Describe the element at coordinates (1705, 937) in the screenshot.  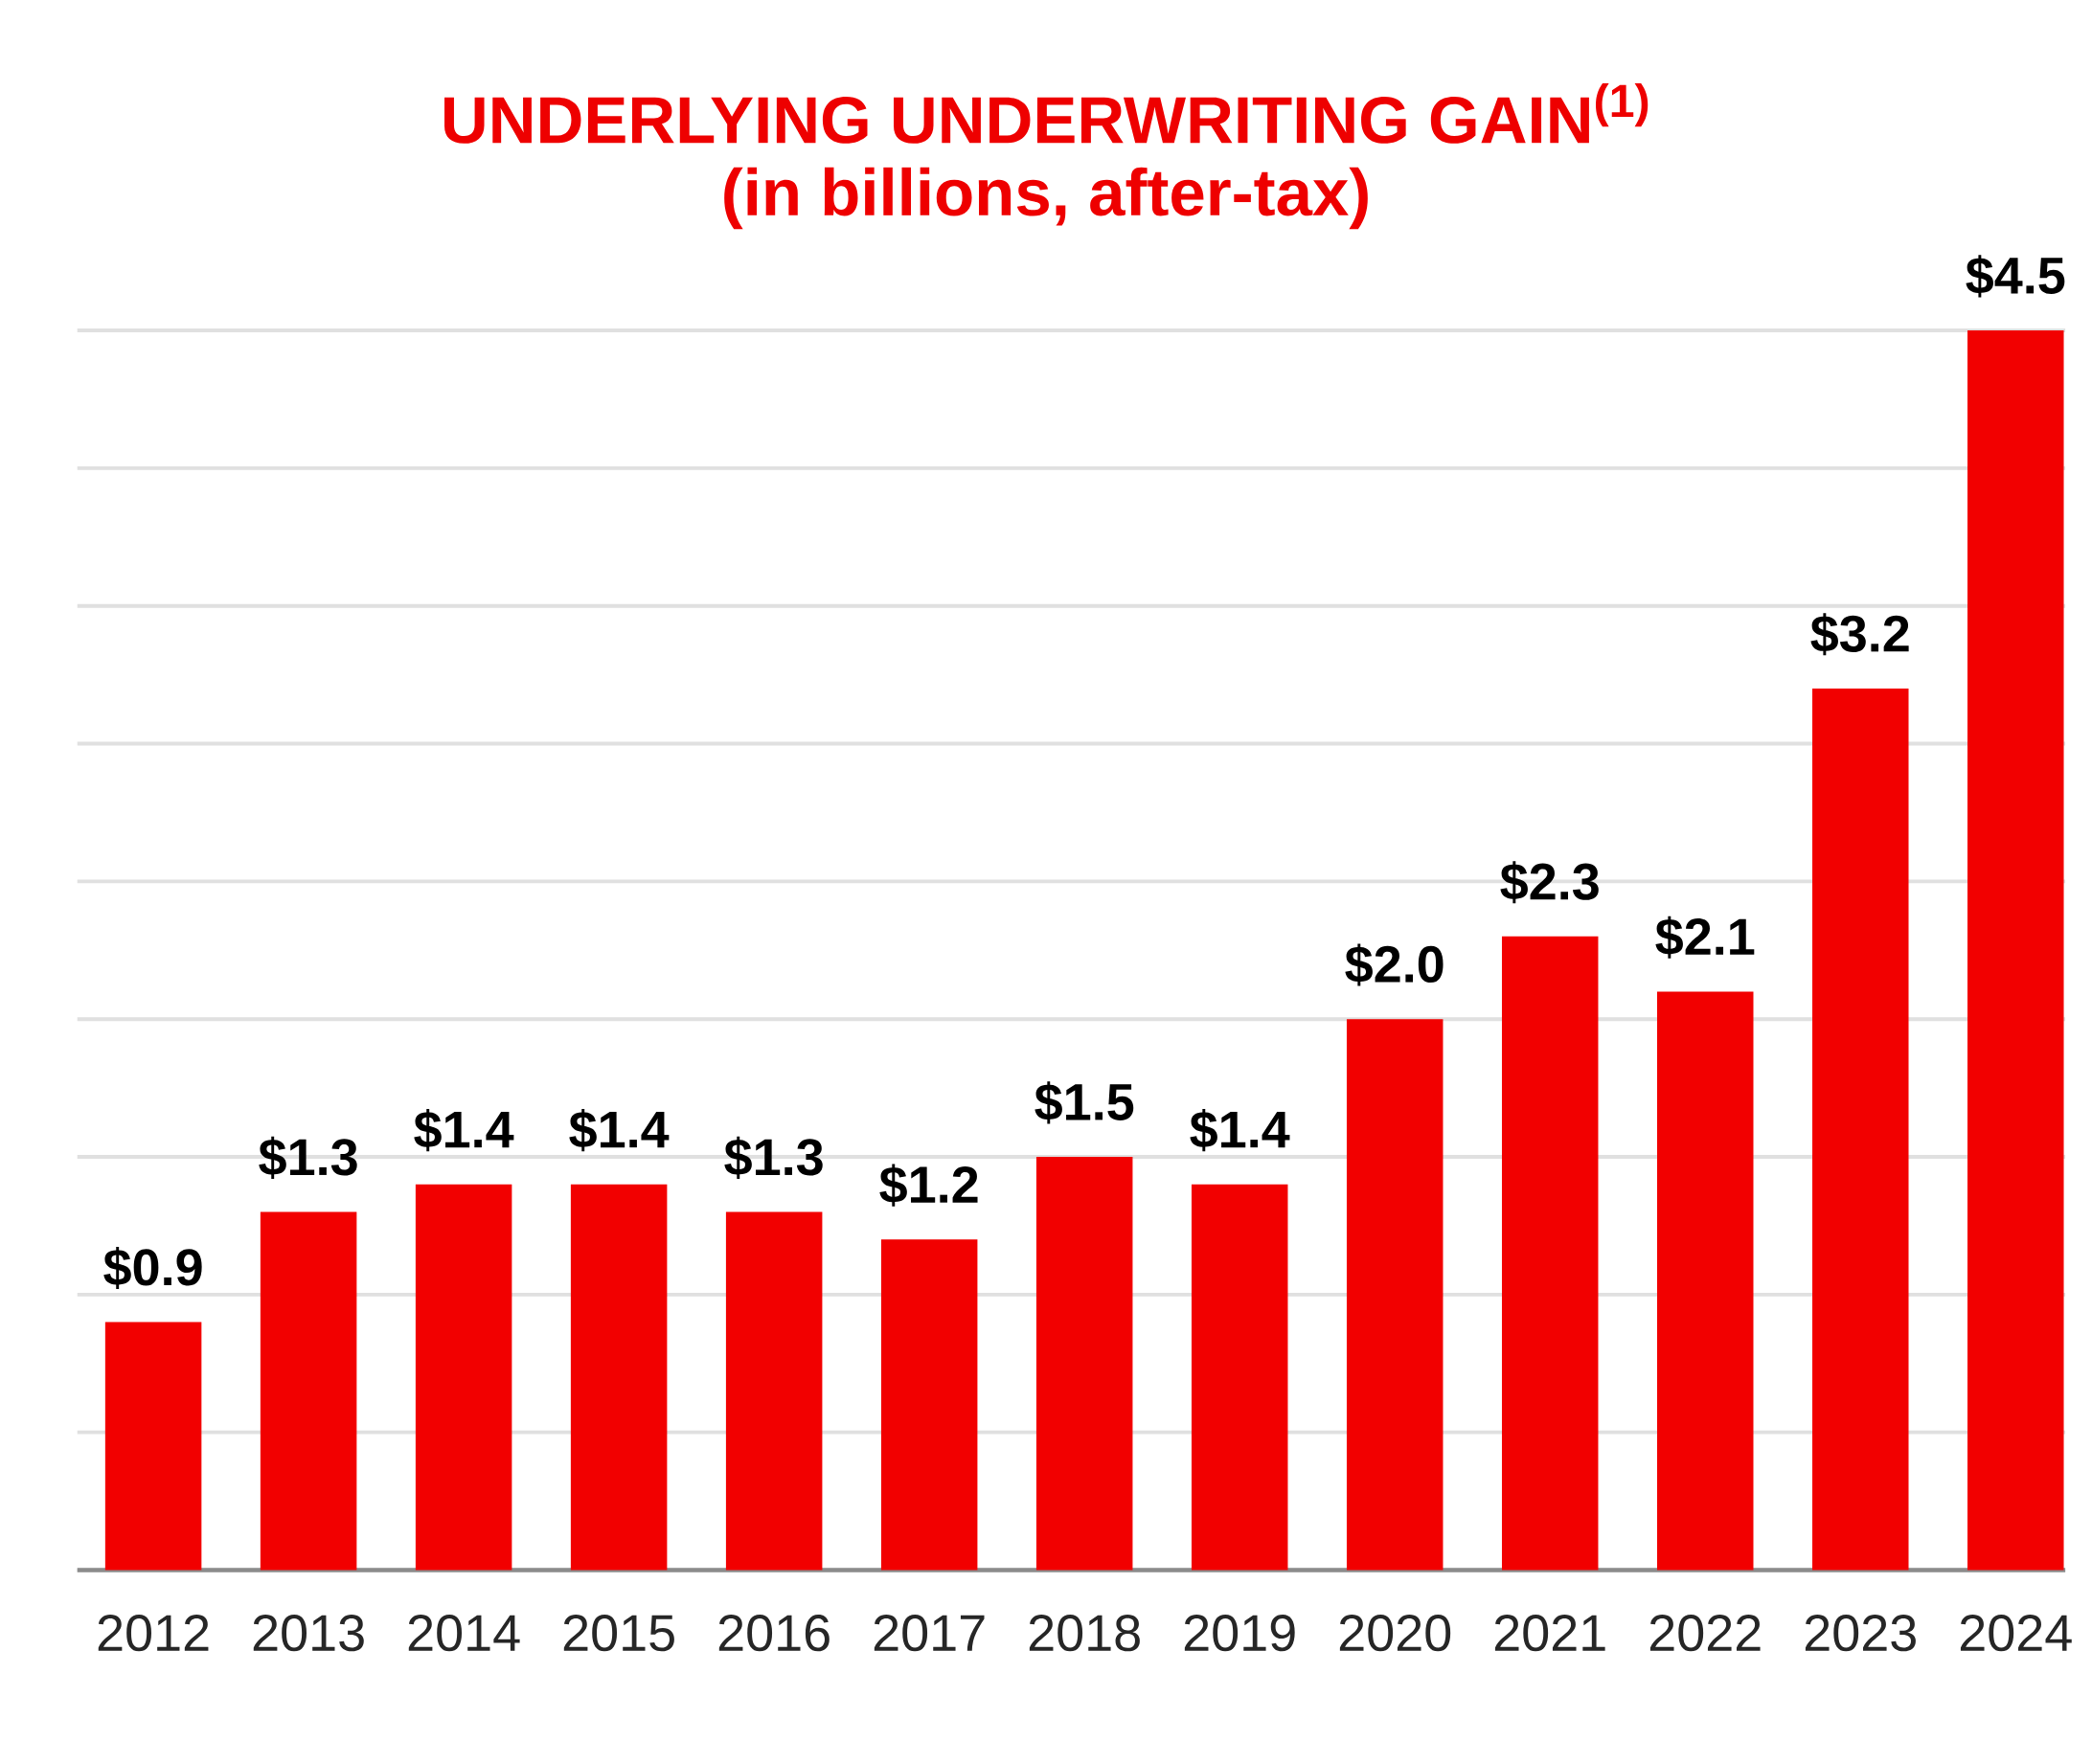
I see `data-label: $2.1` at that location.